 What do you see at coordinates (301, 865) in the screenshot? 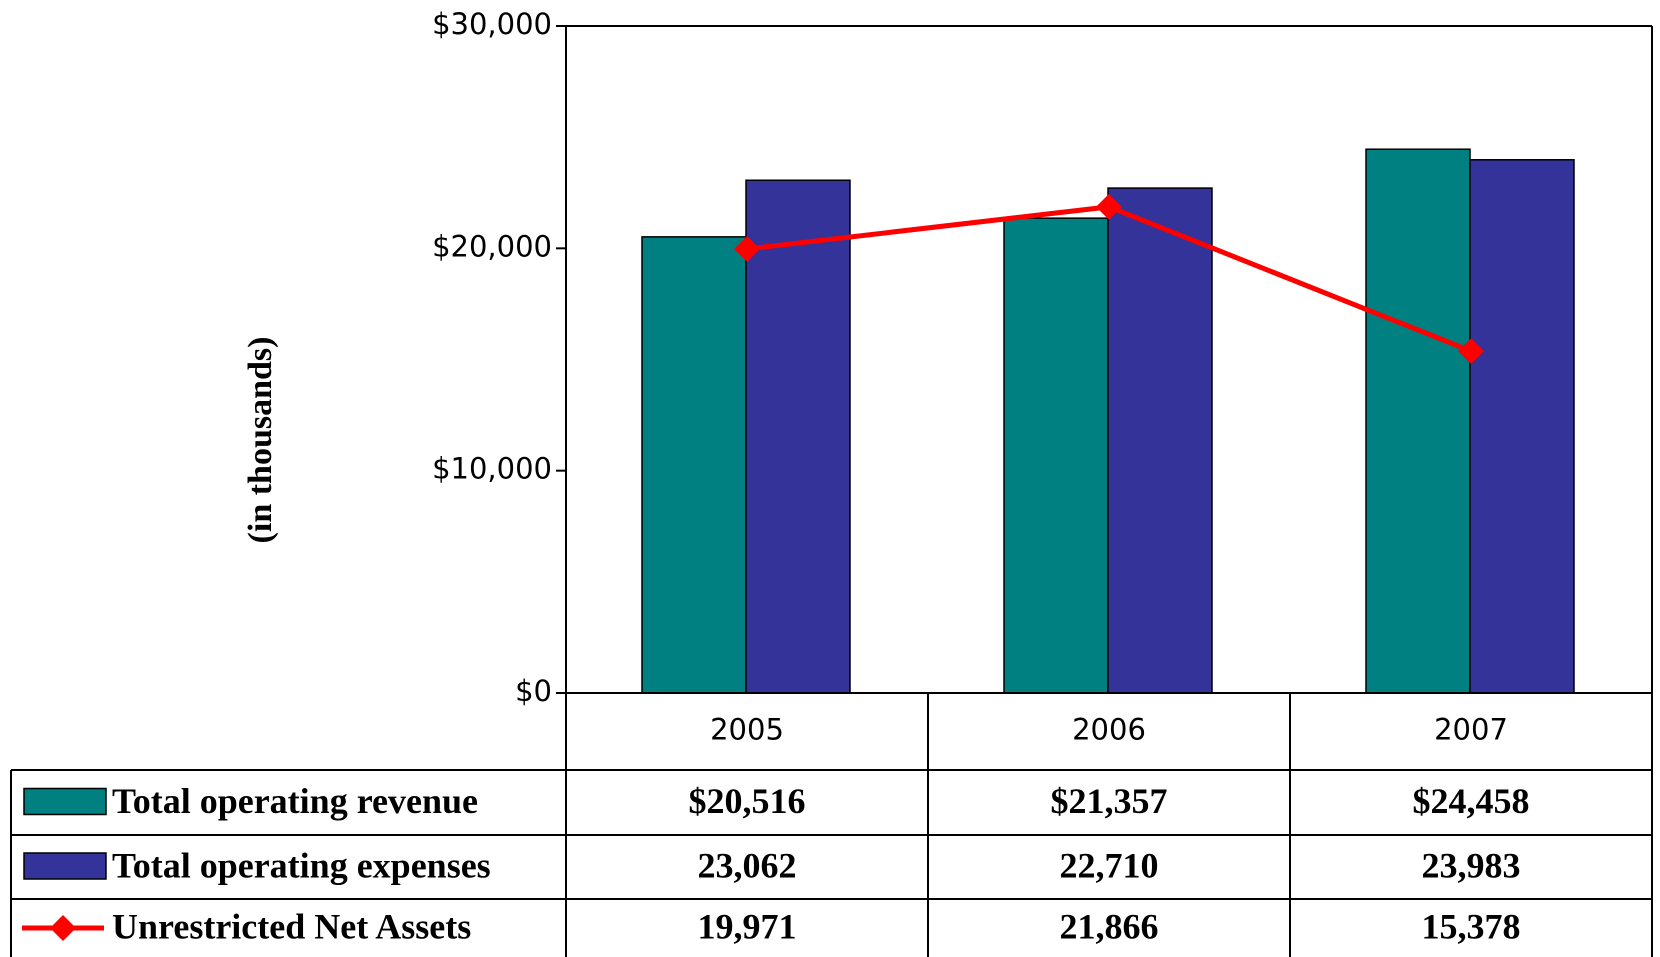
I see `legend-label: Total operating expenses` at bounding box center [301, 865].